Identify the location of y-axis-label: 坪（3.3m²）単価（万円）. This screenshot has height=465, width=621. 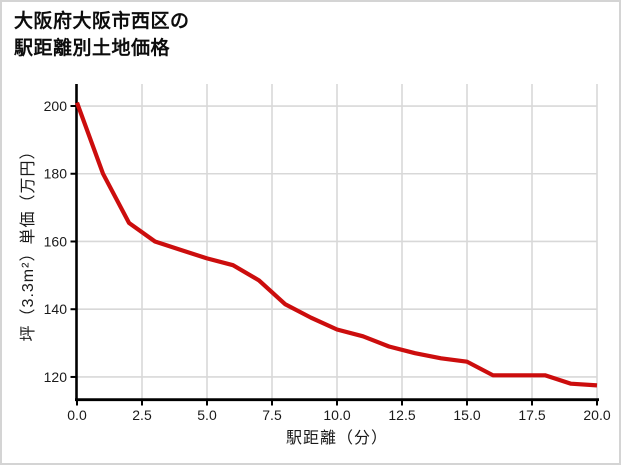
(28, 242).